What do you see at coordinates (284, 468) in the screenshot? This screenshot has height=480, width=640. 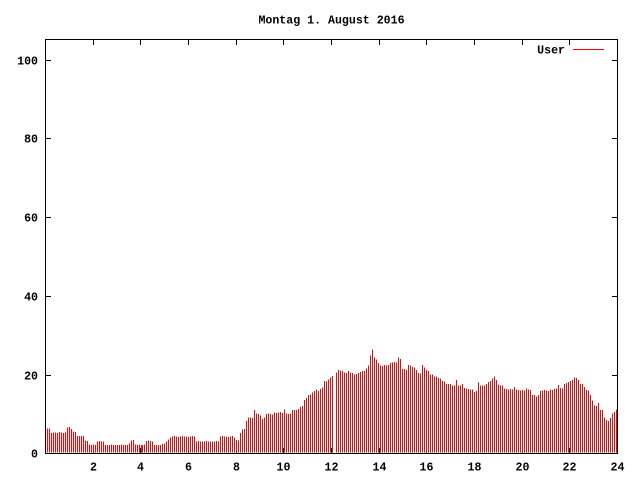 I see `svg-text: 10` at bounding box center [284, 468].